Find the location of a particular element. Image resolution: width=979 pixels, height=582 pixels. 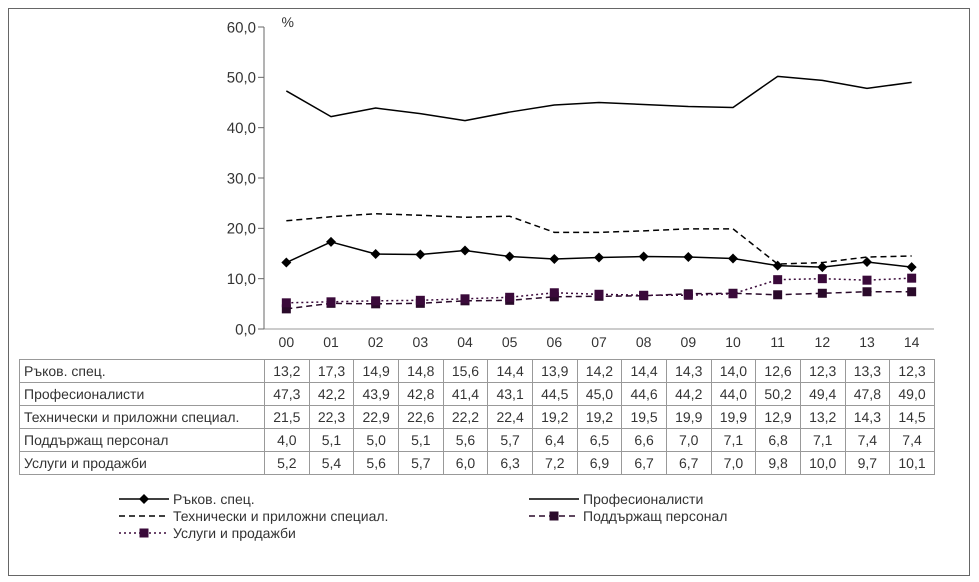

text: Услуги и продажби is located at coordinates (85, 463).